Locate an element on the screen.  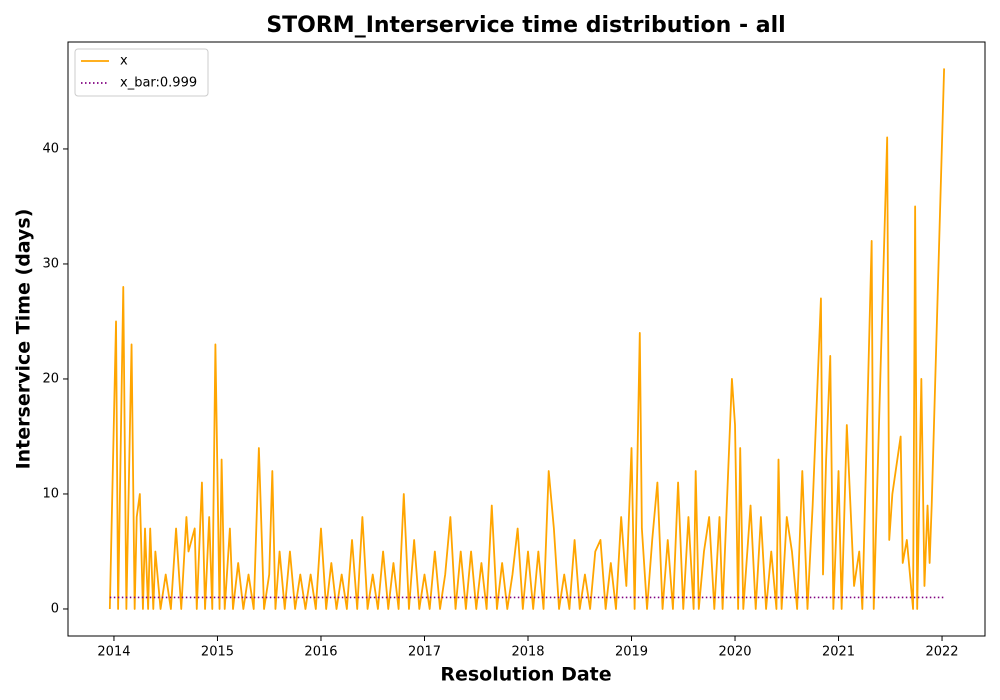
x-tick-label: 2018 is located at coordinates (527, 652).